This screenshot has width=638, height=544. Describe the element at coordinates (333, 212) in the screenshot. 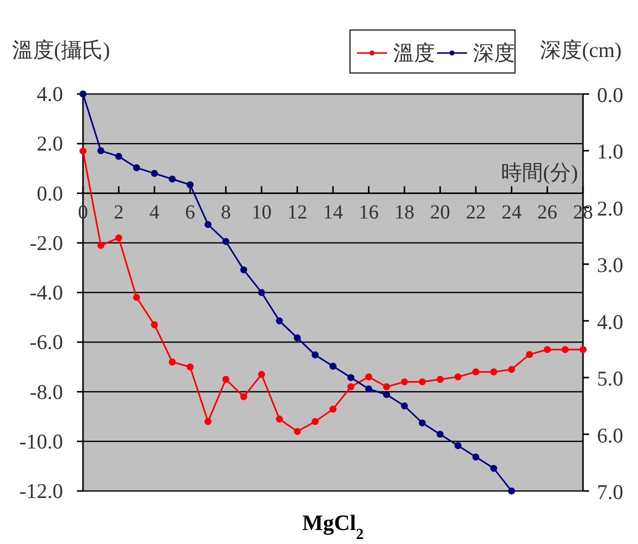

I see `x-tick-label: 14` at that location.